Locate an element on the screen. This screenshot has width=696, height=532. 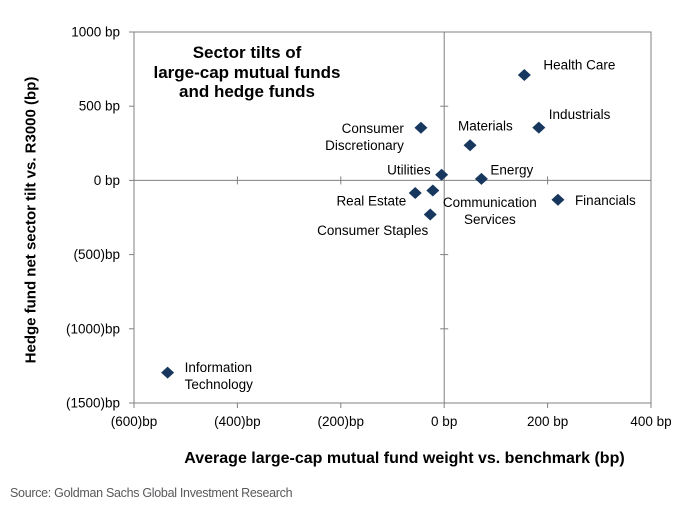
data-point-utilities is located at coordinates (442, 174).